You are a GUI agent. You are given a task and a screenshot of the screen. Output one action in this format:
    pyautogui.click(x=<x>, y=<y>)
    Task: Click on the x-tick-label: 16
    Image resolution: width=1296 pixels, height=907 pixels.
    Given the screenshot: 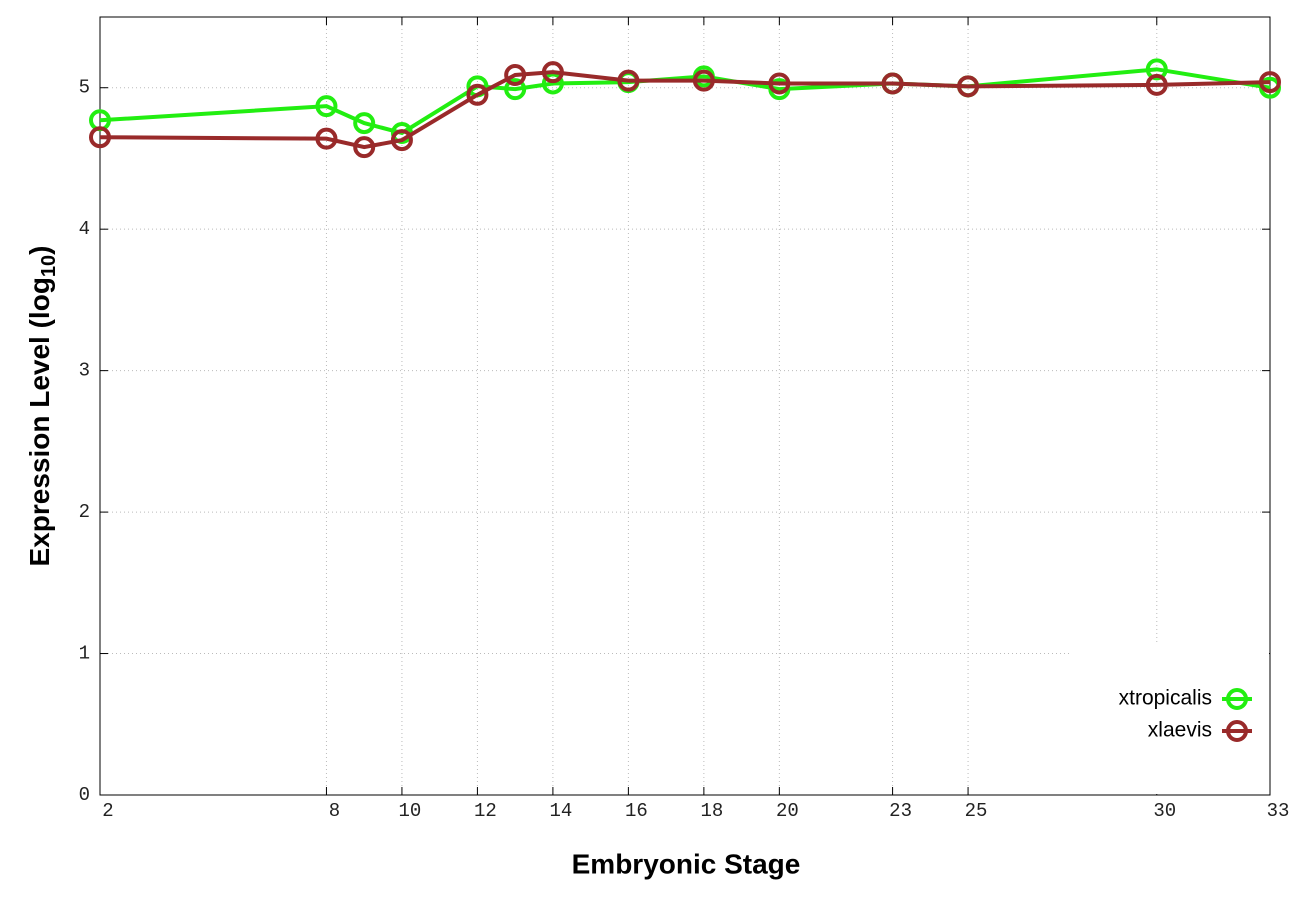 What is the action you would take?
    pyautogui.click(x=636, y=811)
    